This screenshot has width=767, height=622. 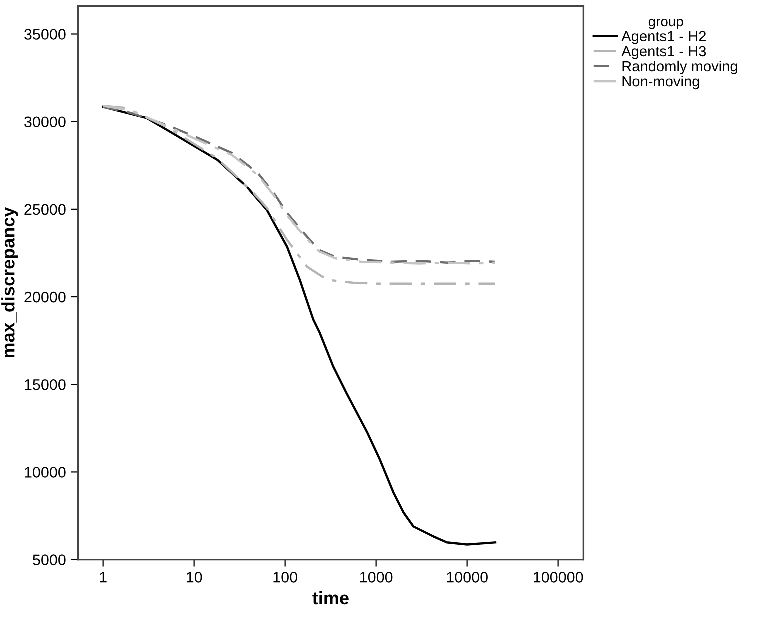 I want to click on y-tick-label: 15000, so click(x=45, y=384).